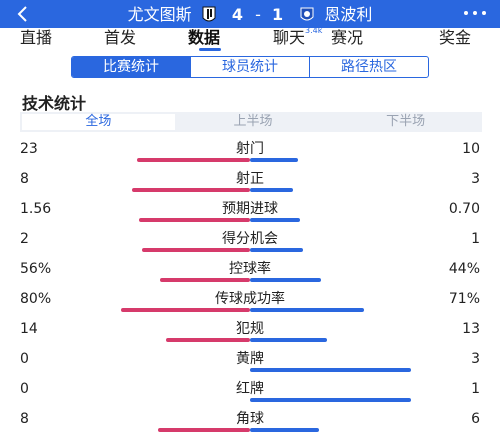 Image resolution: width=500 pixels, height=440 pixels. I want to click on stat-home-value: 1.56, so click(36, 209).